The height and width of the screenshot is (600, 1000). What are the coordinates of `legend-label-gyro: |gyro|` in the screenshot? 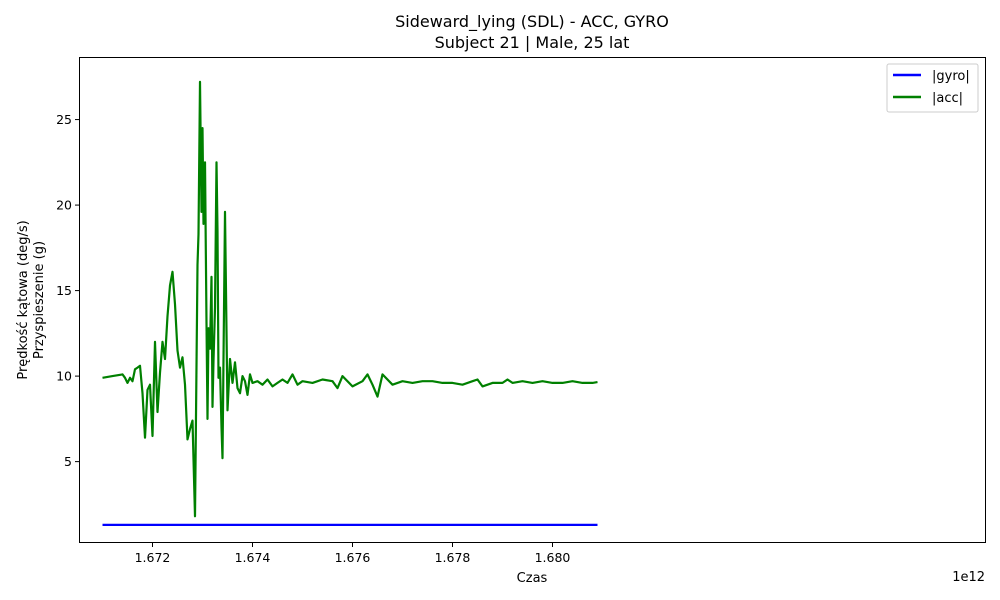 It's located at (951, 76).